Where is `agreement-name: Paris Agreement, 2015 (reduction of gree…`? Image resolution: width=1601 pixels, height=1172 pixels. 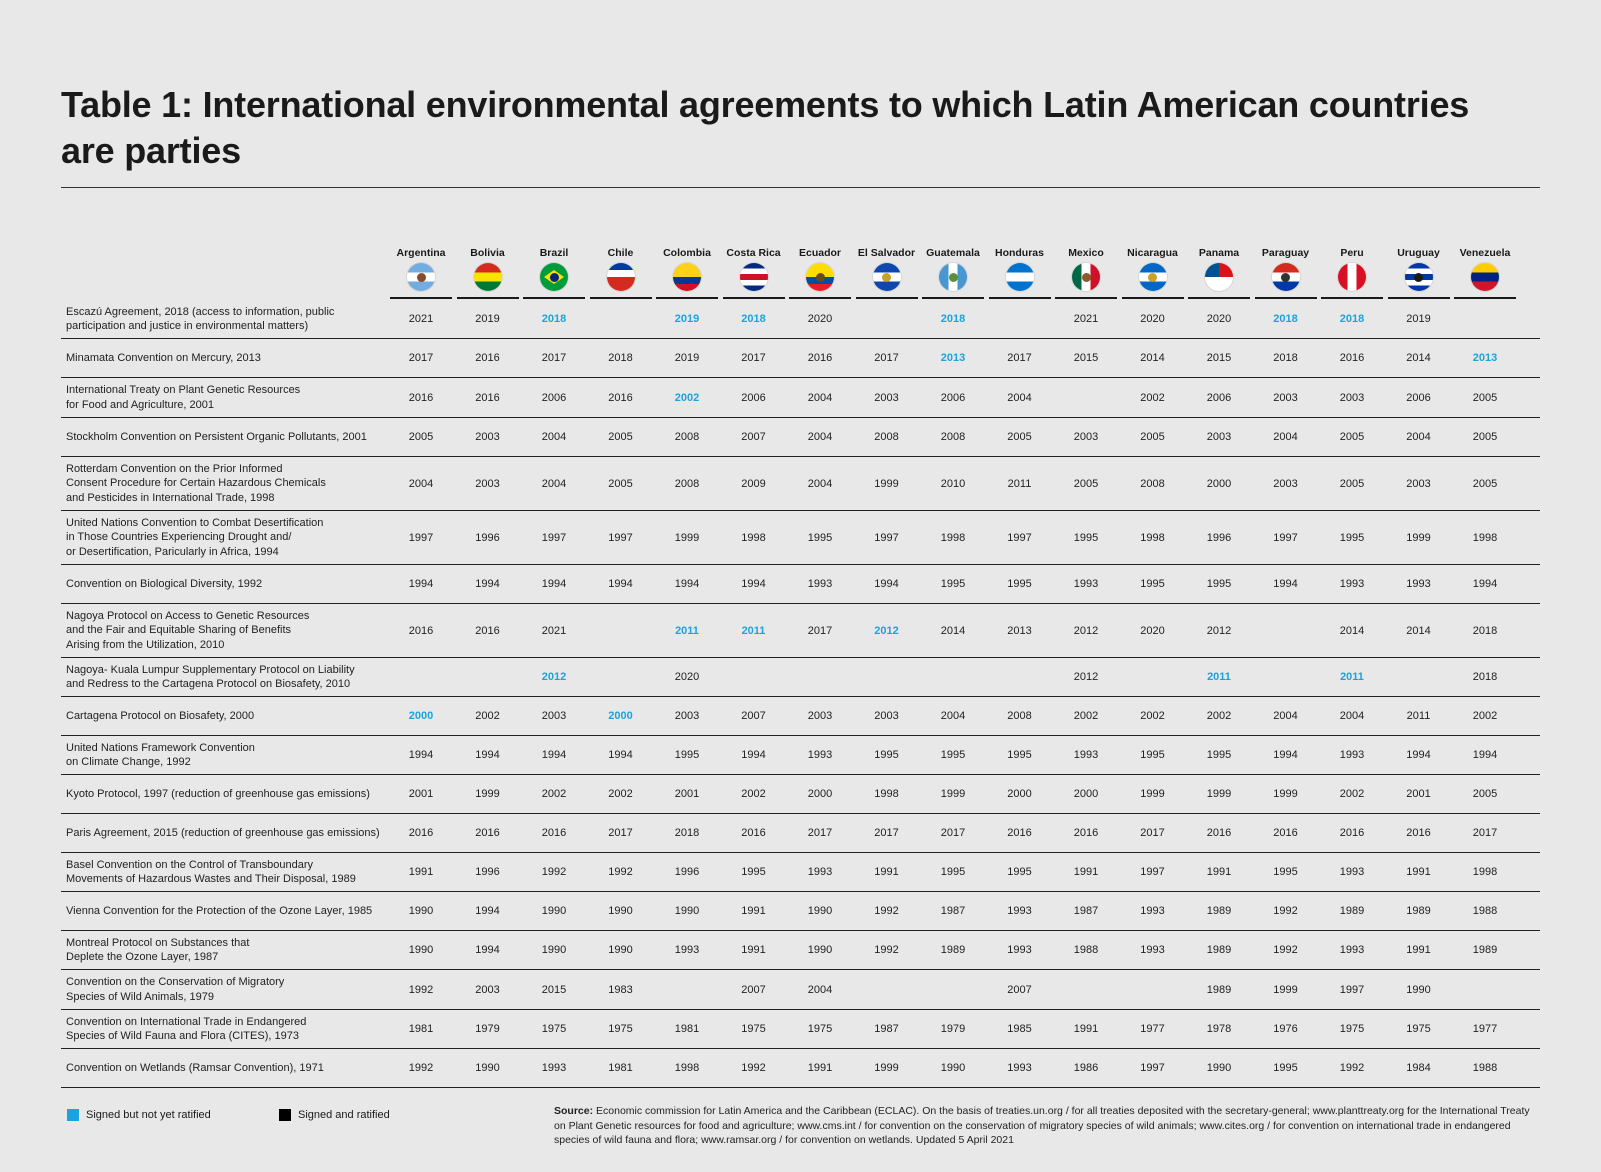
agreement-name: Paris Agreement, 2015 (reduction of gree… is located at coordinates (233, 833).